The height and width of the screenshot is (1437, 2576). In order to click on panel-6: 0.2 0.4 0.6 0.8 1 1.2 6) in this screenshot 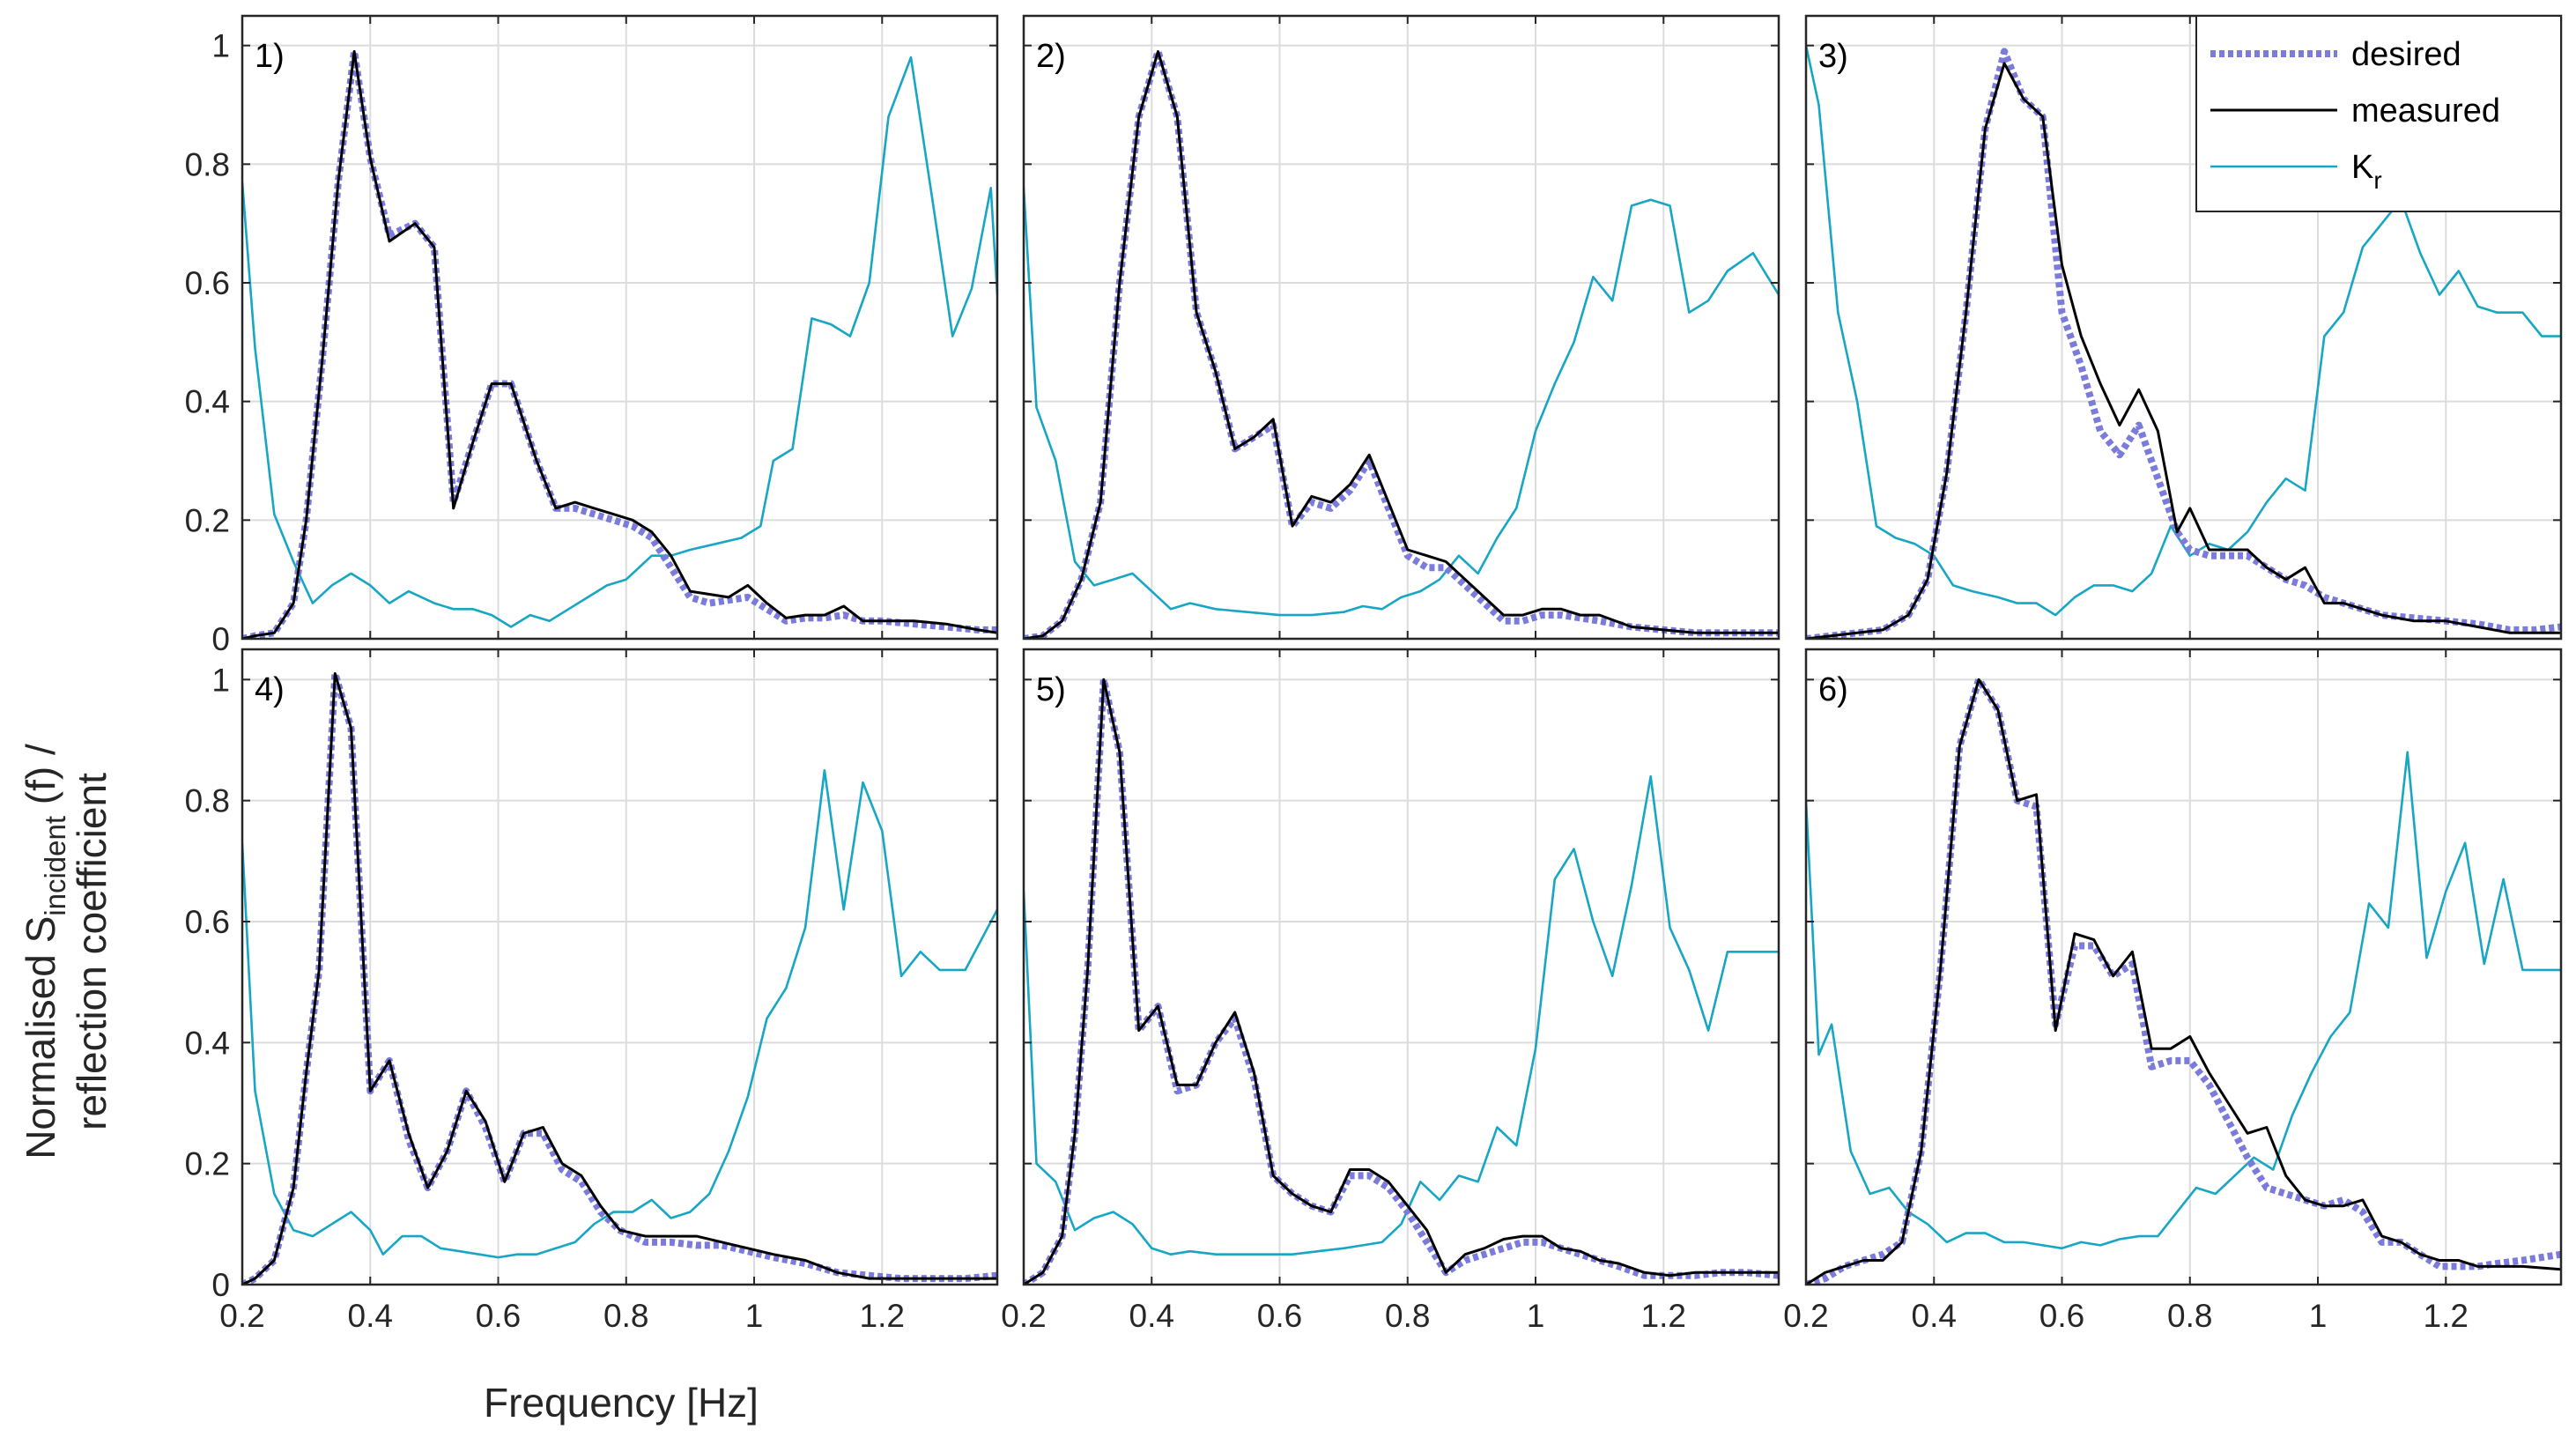, I will do `click(2173, 991)`.